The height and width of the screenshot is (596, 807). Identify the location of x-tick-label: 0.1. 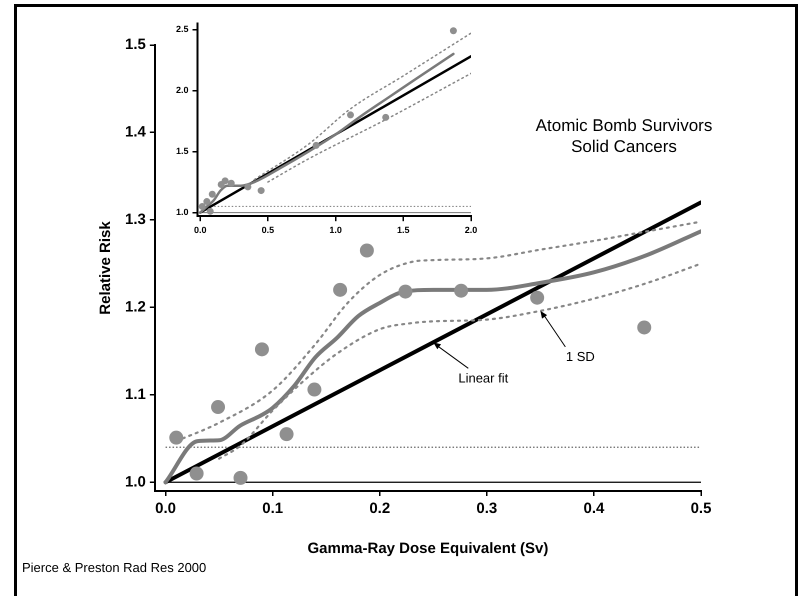
(273, 509).